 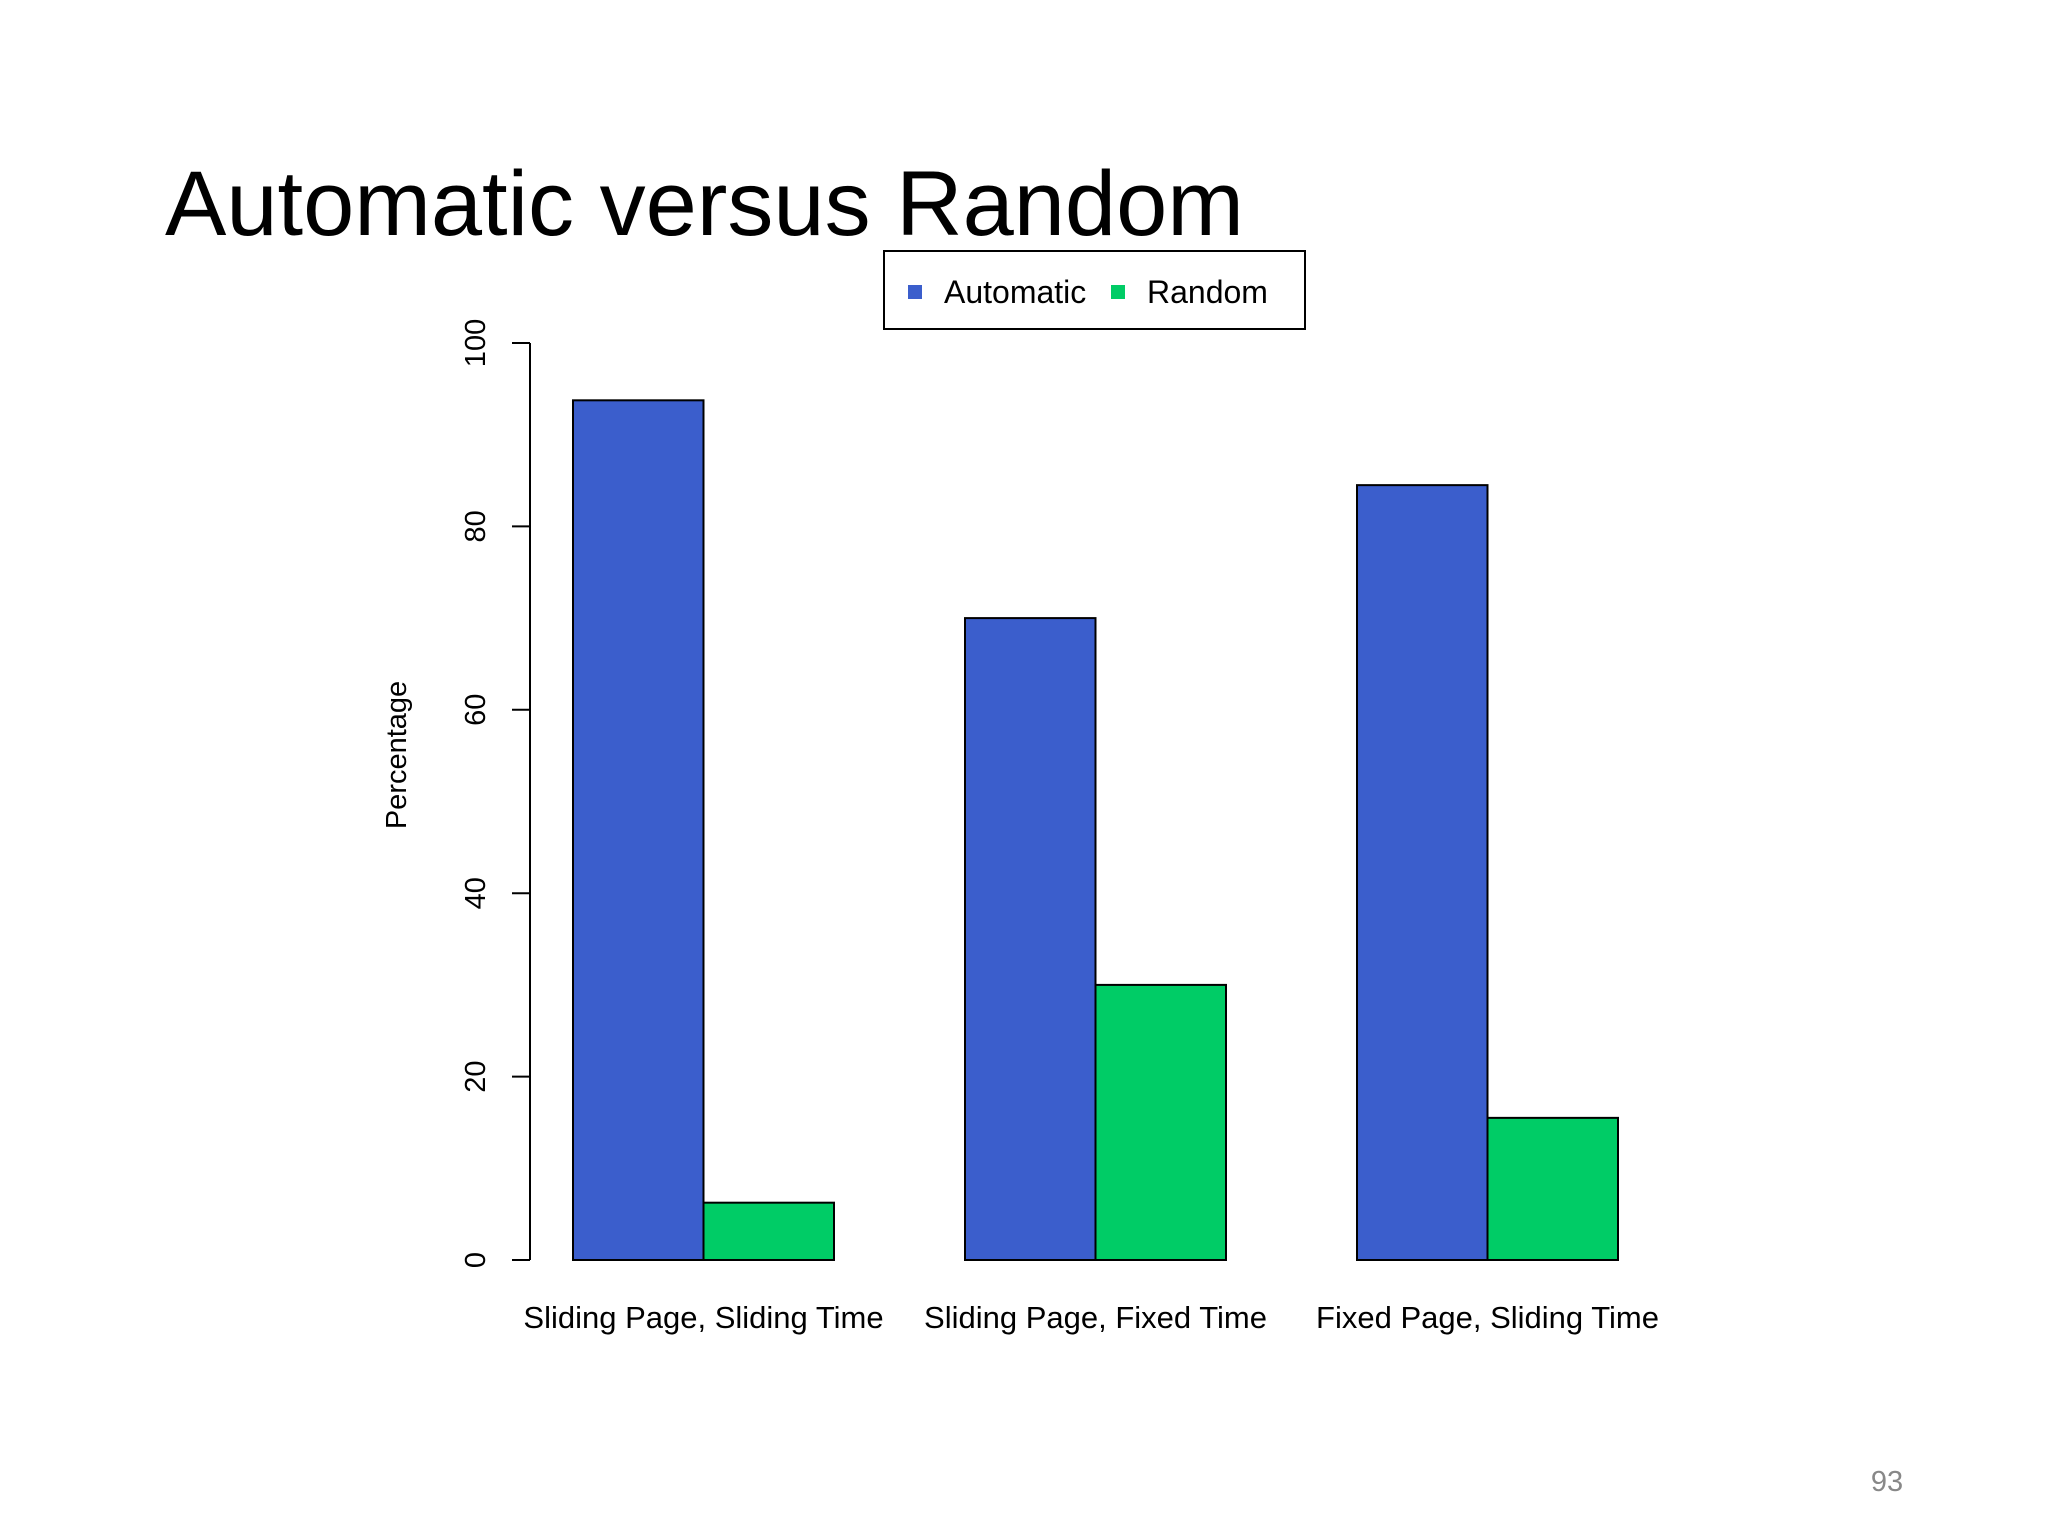 What do you see at coordinates (476, 1076) in the screenshot?
I see `y-tick-label: 20` at bounding box center [476, 1076].